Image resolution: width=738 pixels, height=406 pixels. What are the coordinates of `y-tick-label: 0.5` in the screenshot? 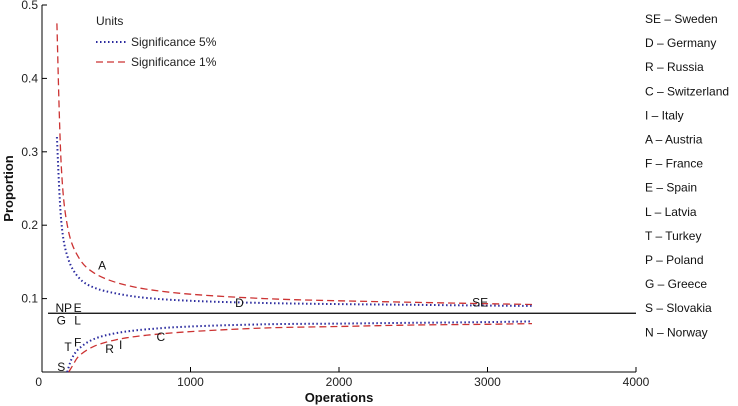 It's located at (29, 6).